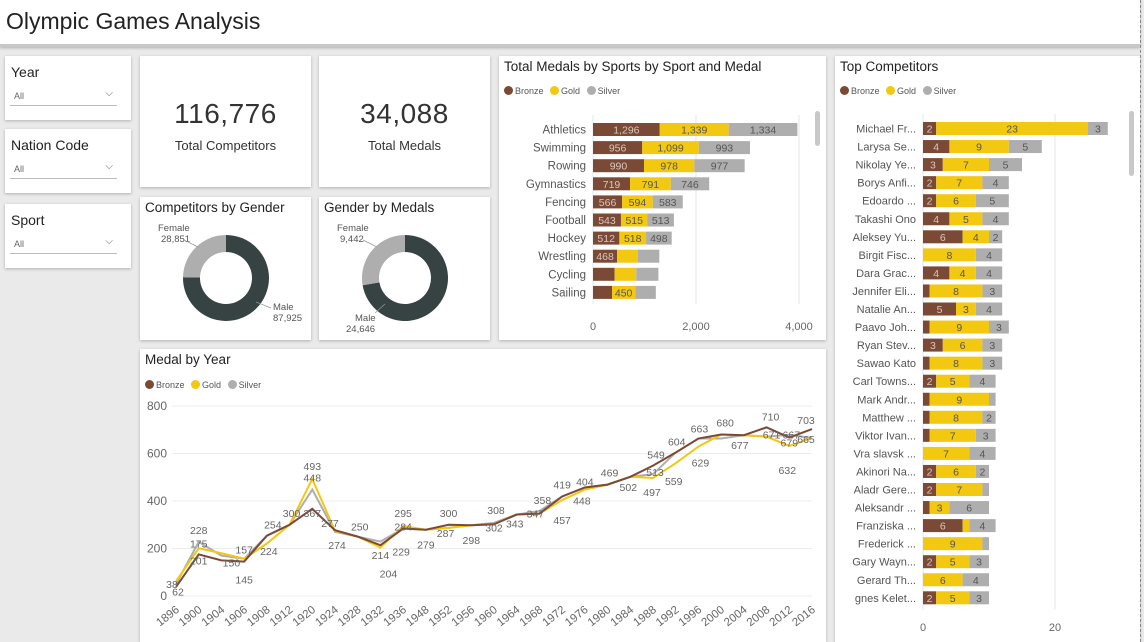  Describe the element at coordinates (494, 507) in the screenshot. I see `year-line-bronze` at that location.